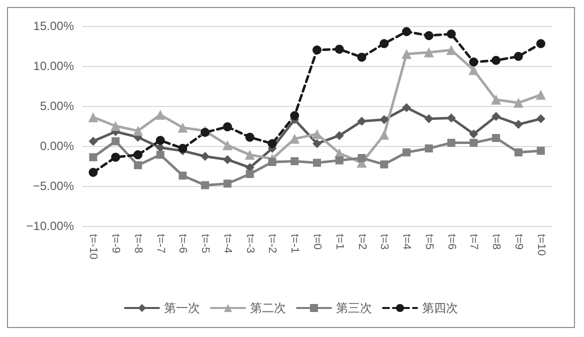 This screenshot has width=584, height=337. What do you see at coordinates (50, 226) in the screenshot?
I see `y-tick-label: −10.00%` at bounding box center [50, 226].